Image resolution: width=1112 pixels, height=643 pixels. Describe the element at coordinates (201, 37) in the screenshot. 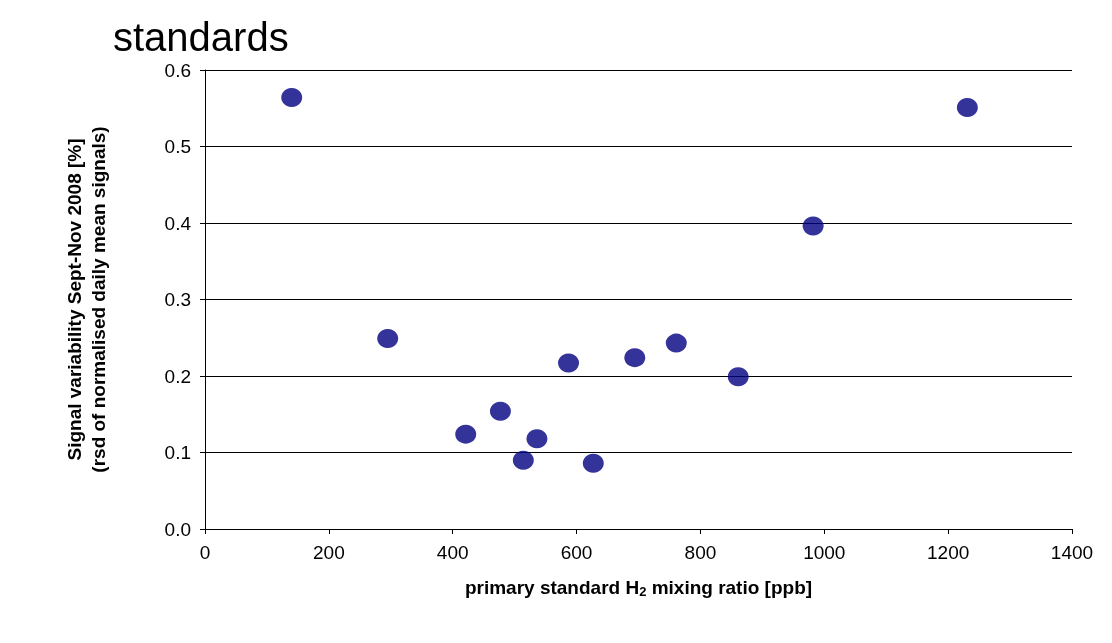

I see `chart-title: standards` at that location.